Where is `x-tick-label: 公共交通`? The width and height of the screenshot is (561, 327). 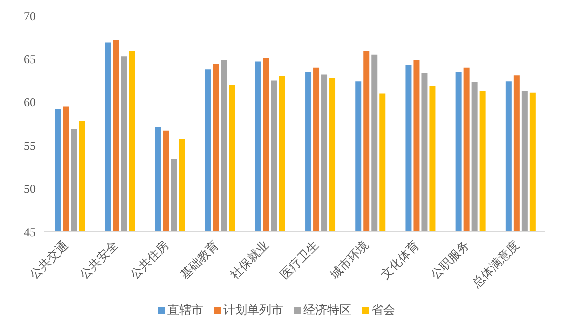 x-tick-label: 公共交通 is located at coordinates (49, 260).